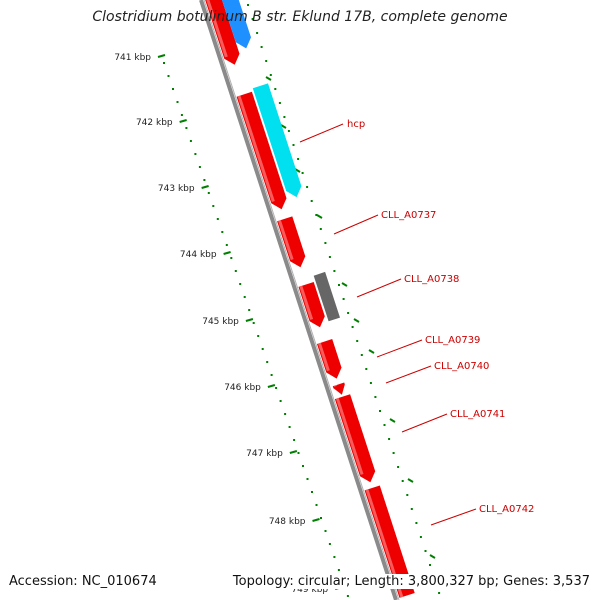 The image size is (600, 600). I want to click on tick-label: 747 kbp, so click(264, 454).